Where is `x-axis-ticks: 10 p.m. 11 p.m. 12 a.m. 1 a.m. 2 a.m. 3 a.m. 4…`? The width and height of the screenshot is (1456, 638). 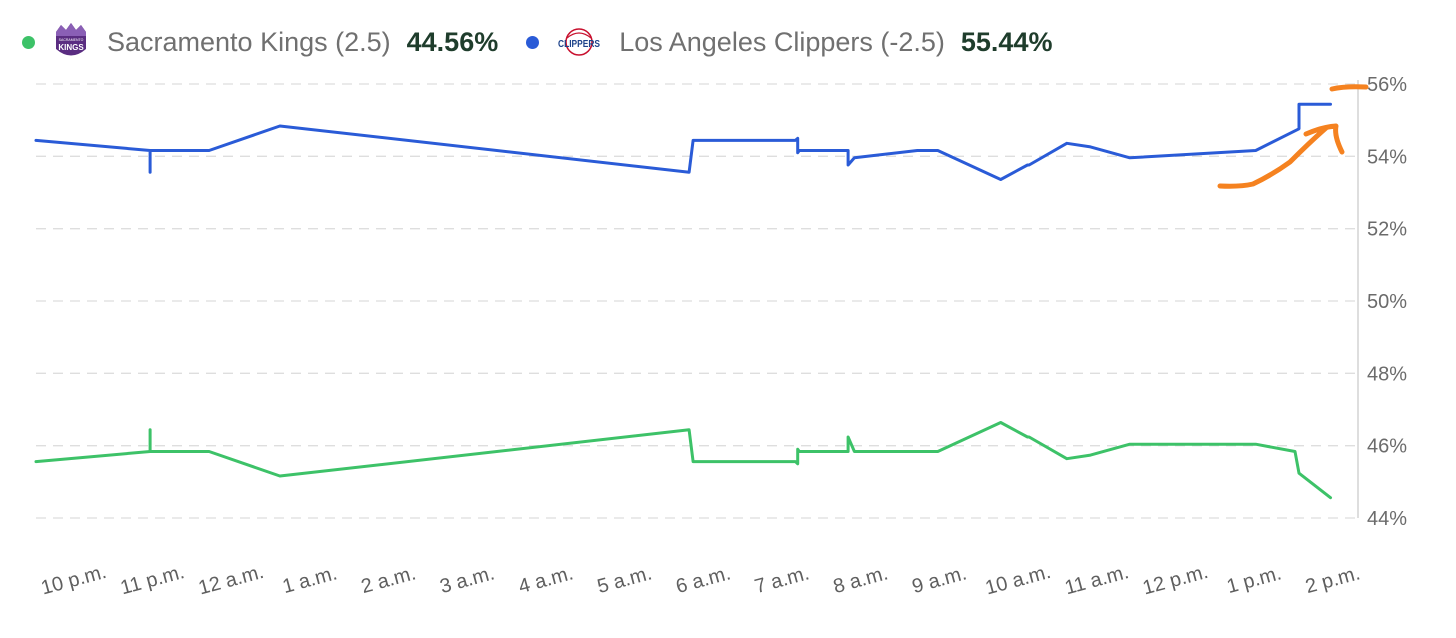 x-axis-ticks: 10 p.m. 11 p.m. 12 a.m. 1 a.m. 2 a.m. 3 a.m. 4… is located at coordinates (701, 580).